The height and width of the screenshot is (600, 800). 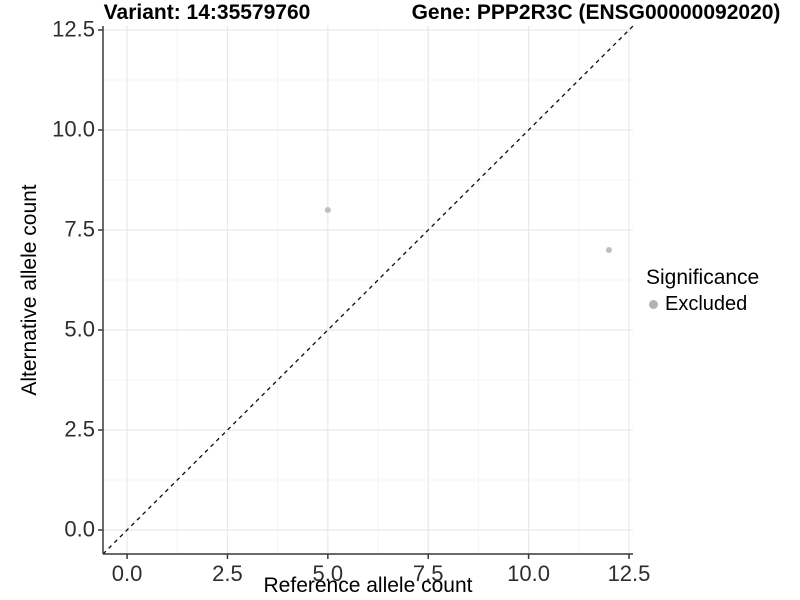 I want to click on legend-title: Significance, so click(x=703, y=277).